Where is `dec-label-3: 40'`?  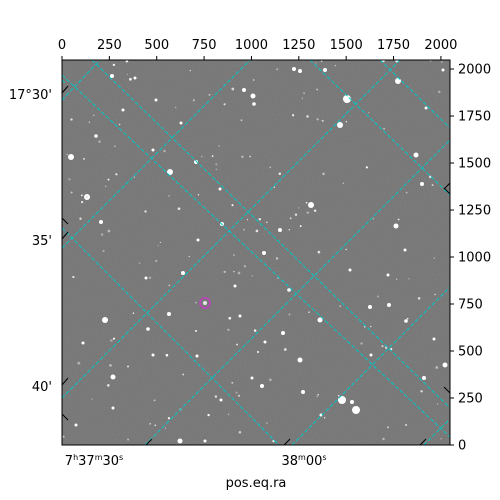 dec-label-3: 40' is located at coordinates (42, 387).